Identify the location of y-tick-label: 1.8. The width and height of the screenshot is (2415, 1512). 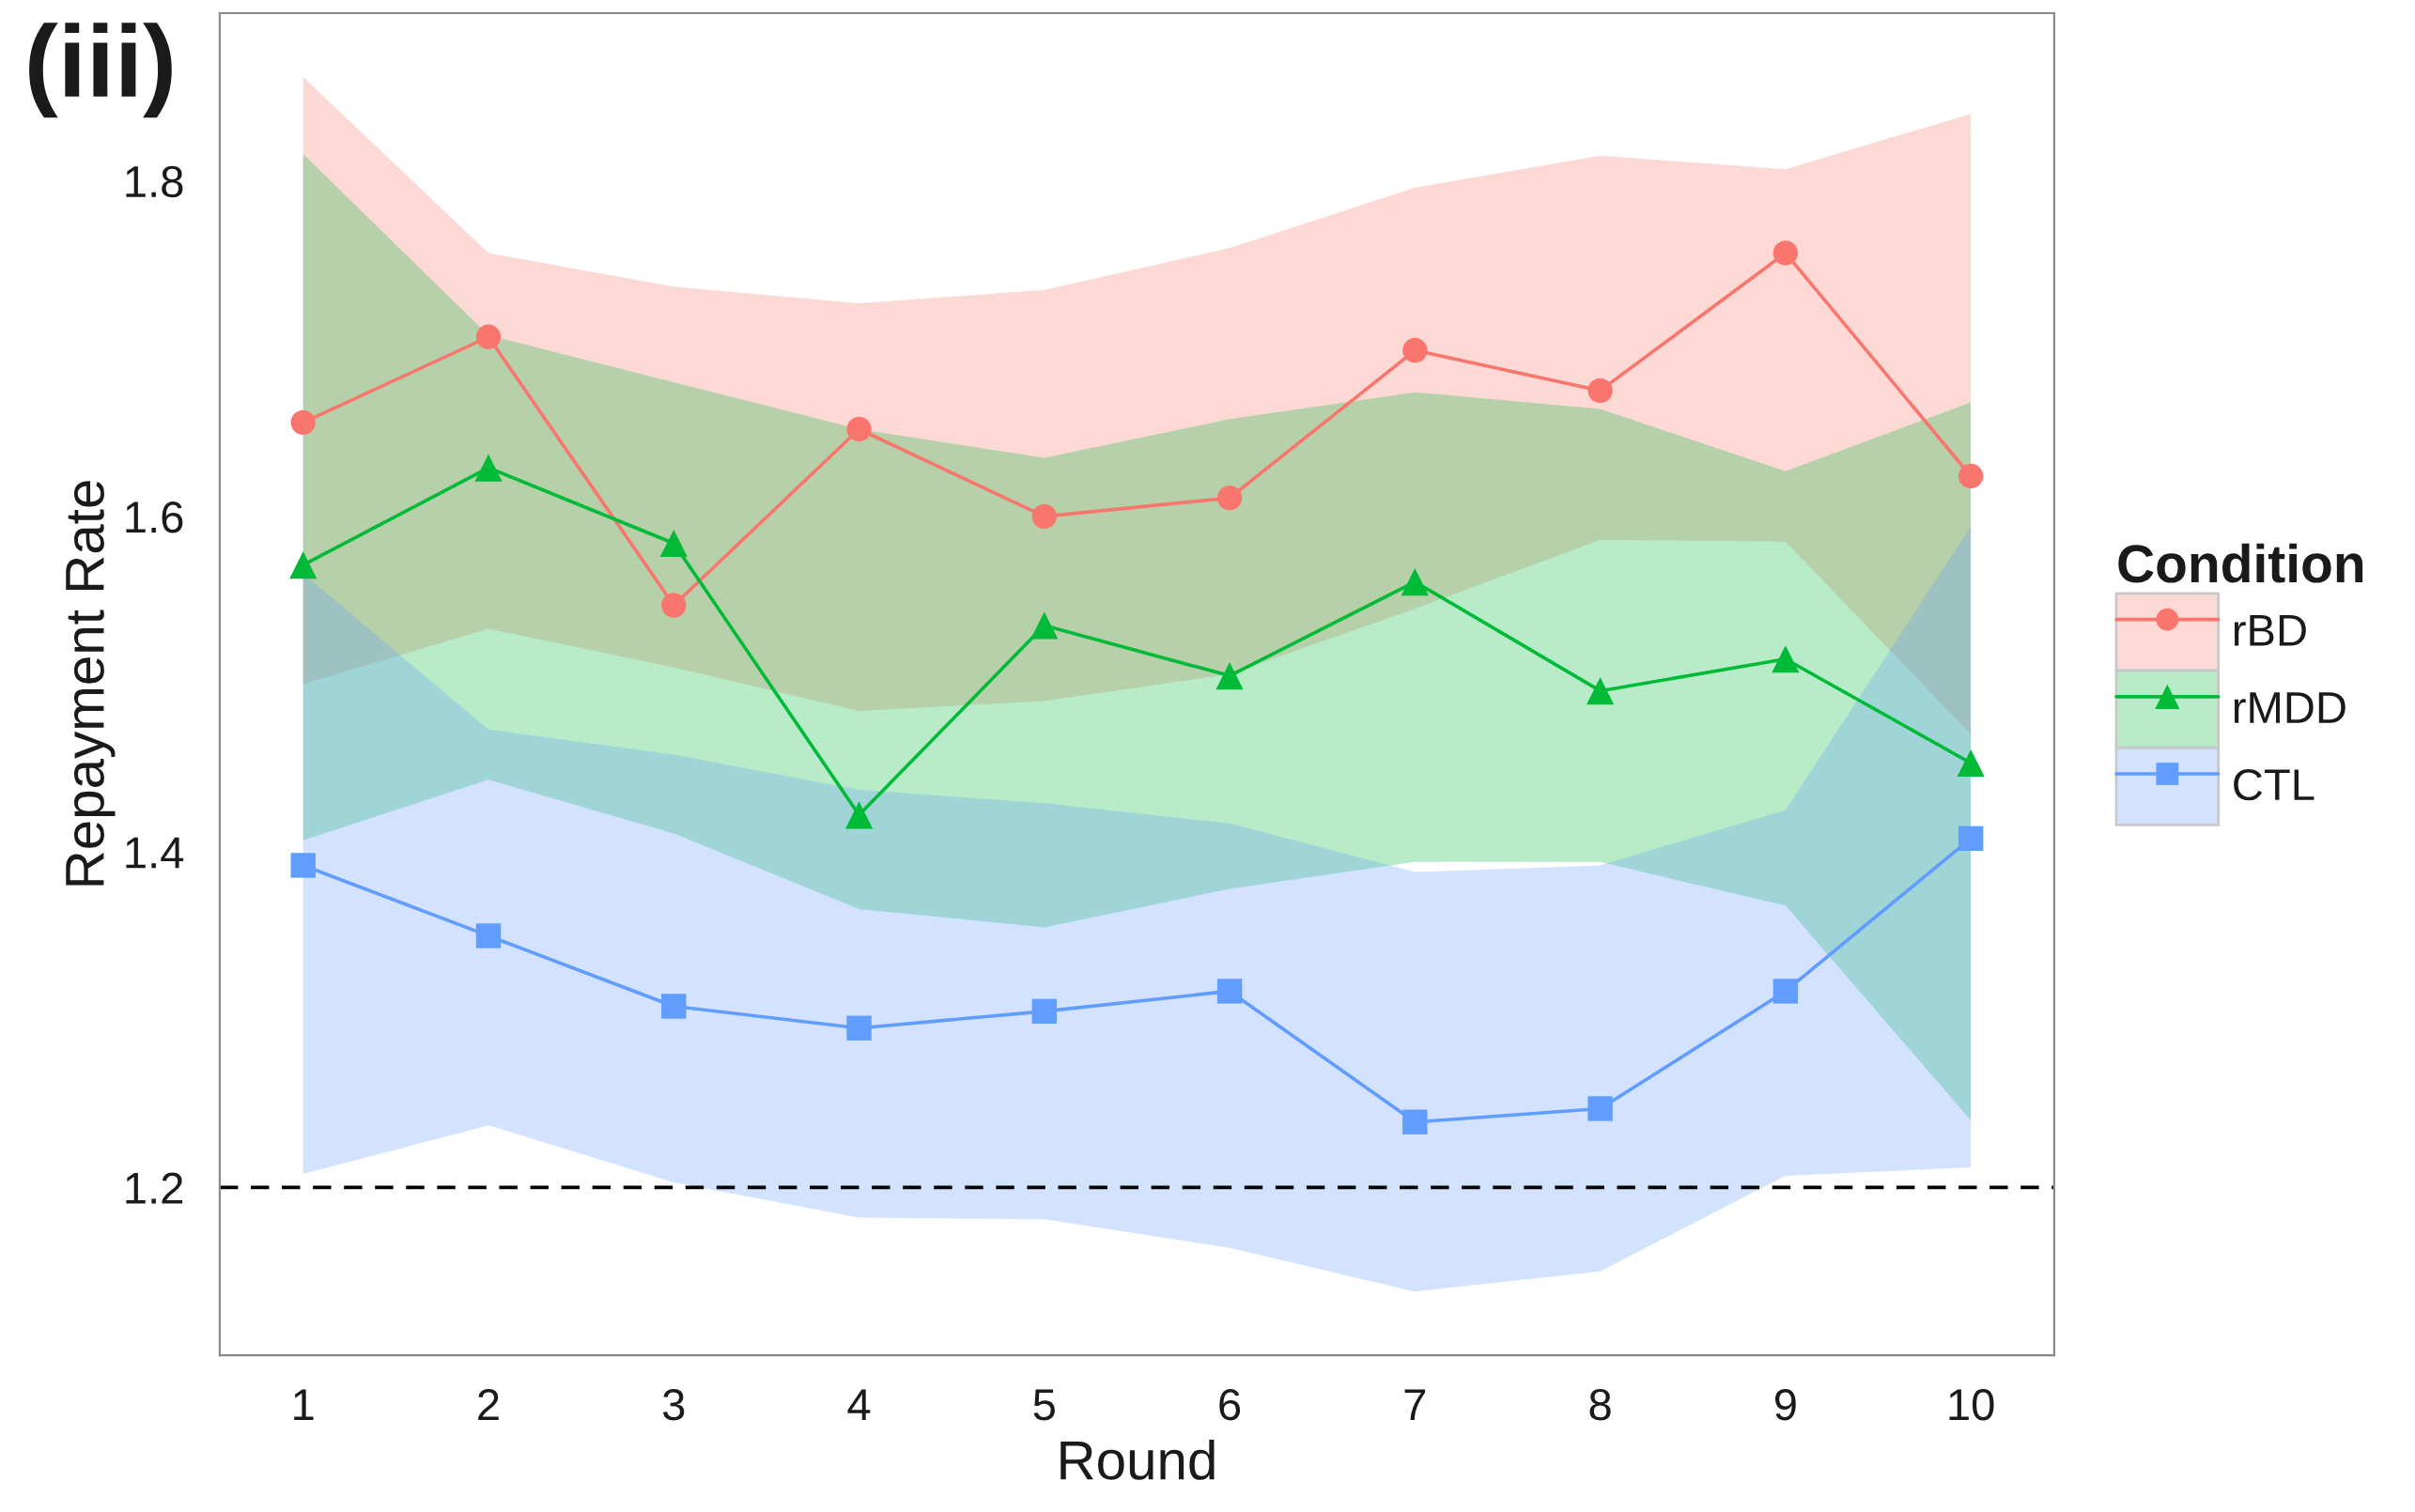
(154, 182).